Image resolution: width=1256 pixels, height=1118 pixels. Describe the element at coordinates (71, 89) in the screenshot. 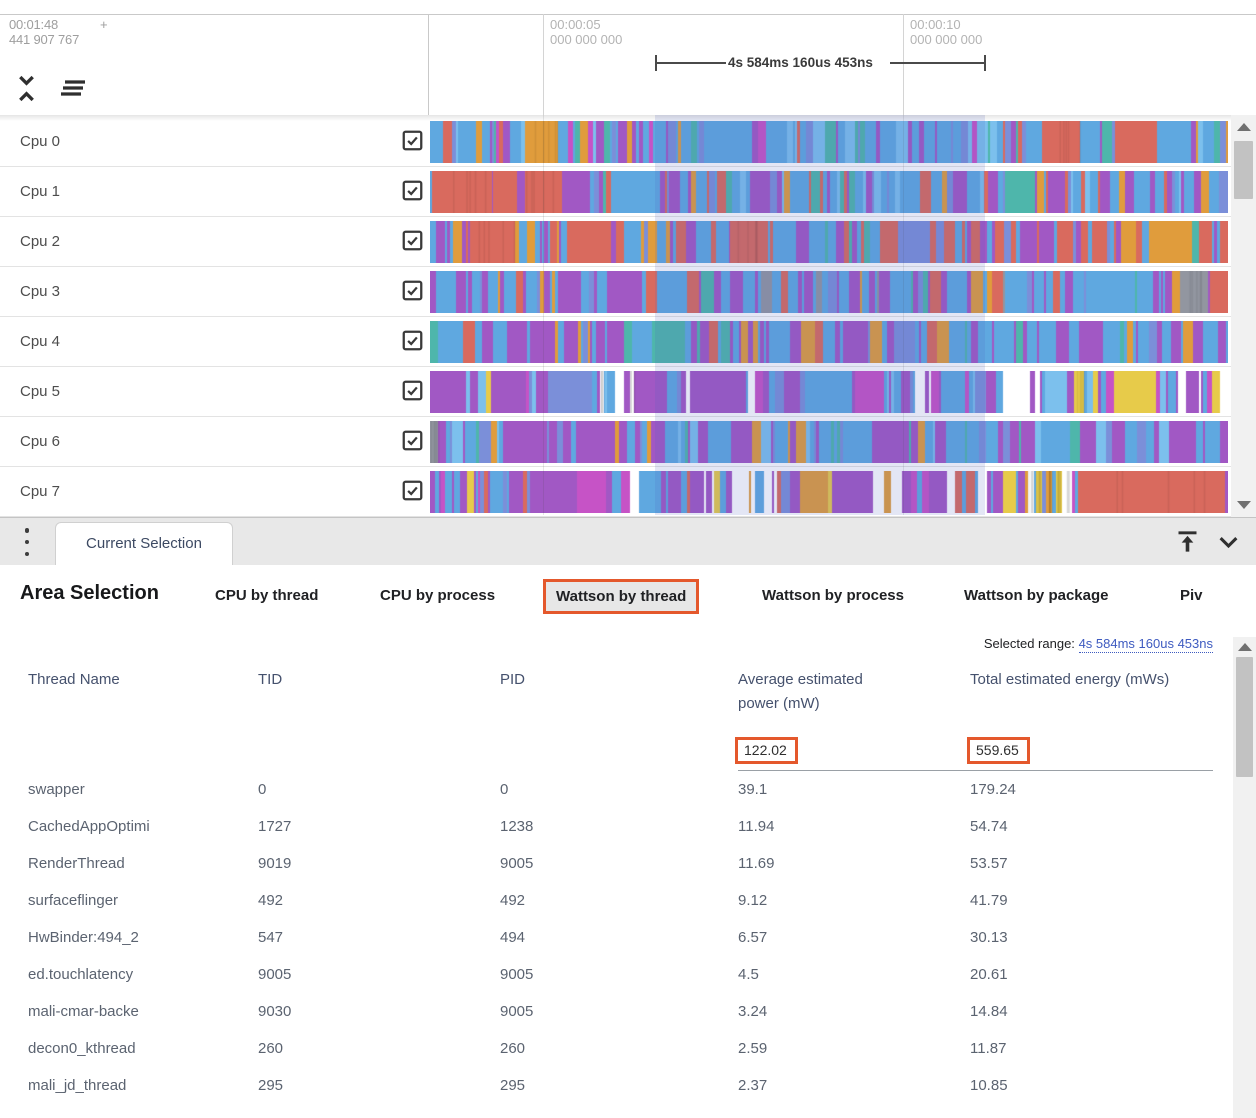

I see `sort-tracks-icon` at that location.